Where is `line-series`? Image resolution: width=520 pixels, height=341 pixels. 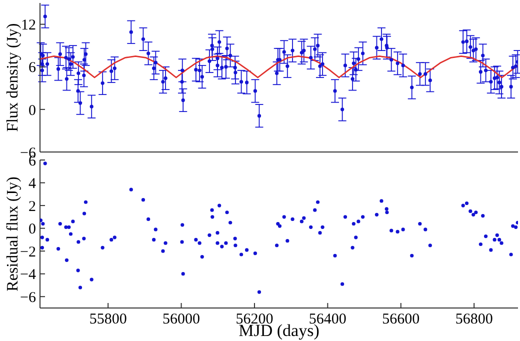
line-series is located at coordinates (279, 67).